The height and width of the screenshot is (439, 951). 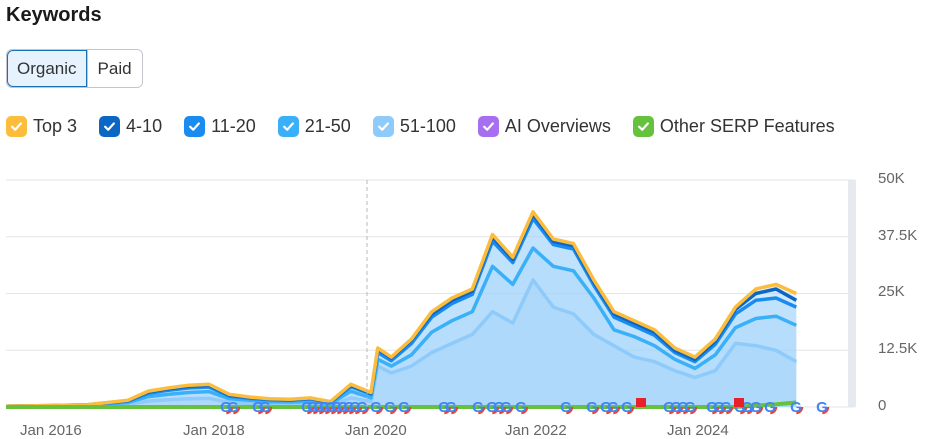 I want to click on tab-organic: Organic, so click(x=47, y=68).